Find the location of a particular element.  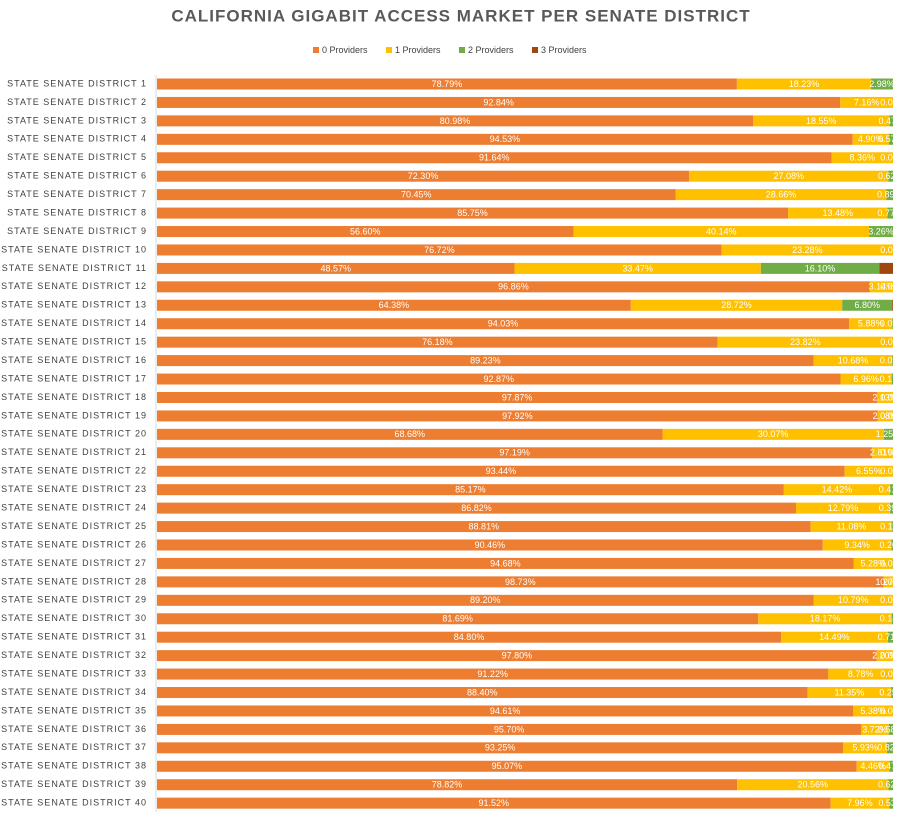

data-label: 2.13% is located at coordinates (885, 397).